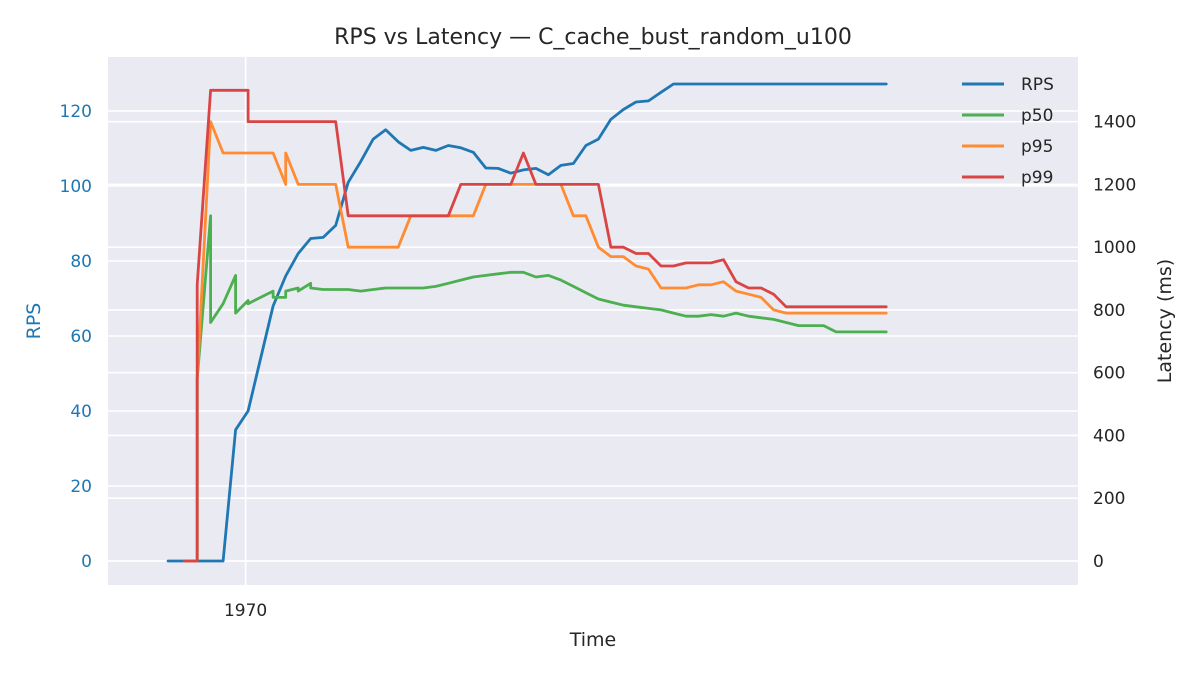 The image size is (1200, 675). What do you see at coordinates (1114, 123) in the screenshot?
I see `right-tick-label: 1400` at bounding box center [1114, 123].